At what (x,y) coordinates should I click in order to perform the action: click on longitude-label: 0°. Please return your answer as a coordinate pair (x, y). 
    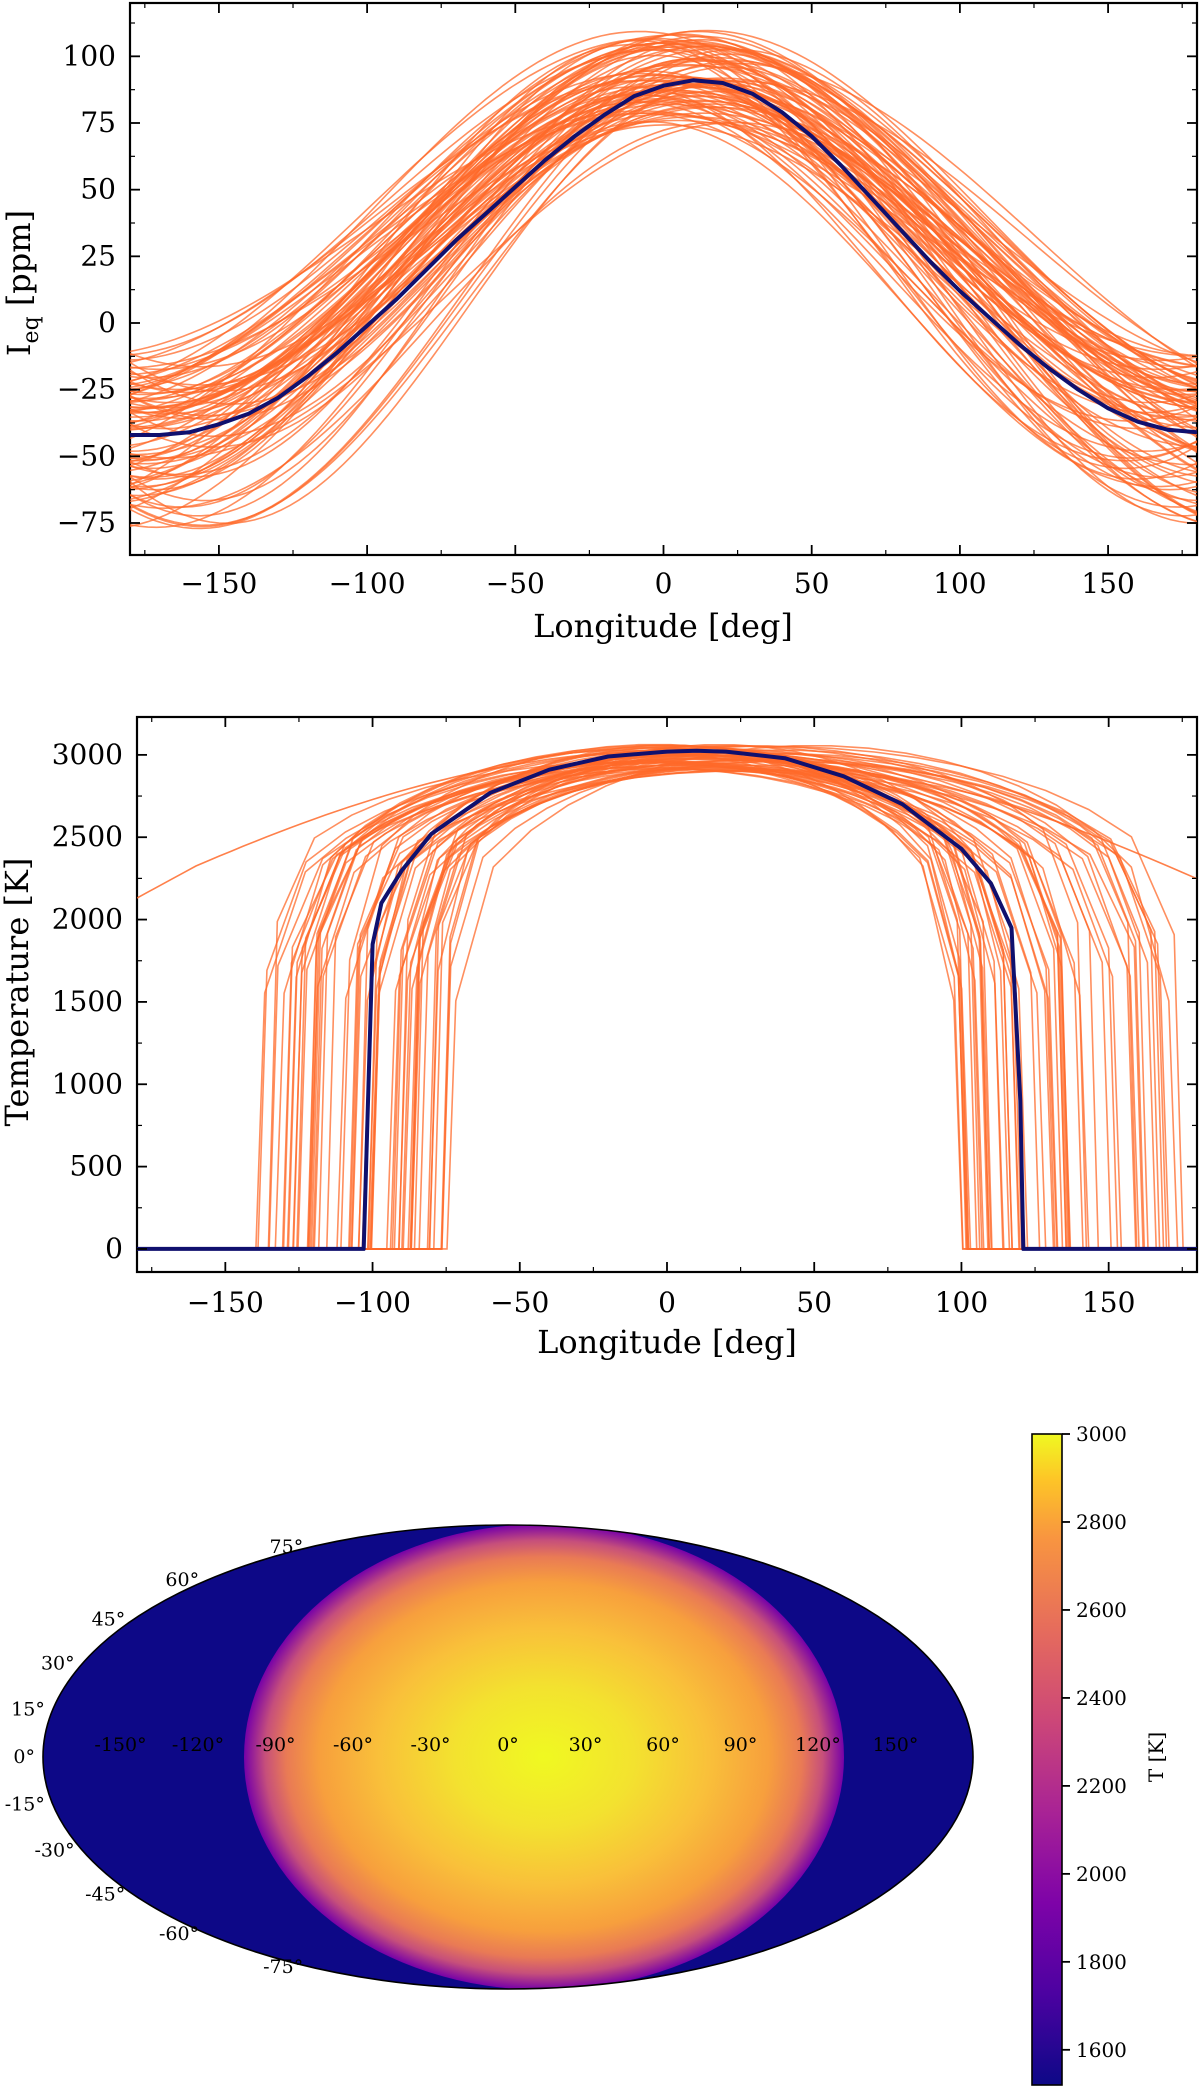
    Looking at the image, I should click on (508, 1745).